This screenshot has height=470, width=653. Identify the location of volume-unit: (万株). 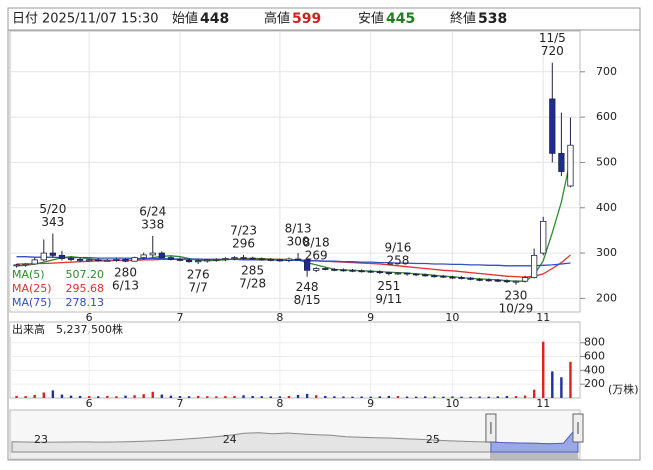
(623, 389).